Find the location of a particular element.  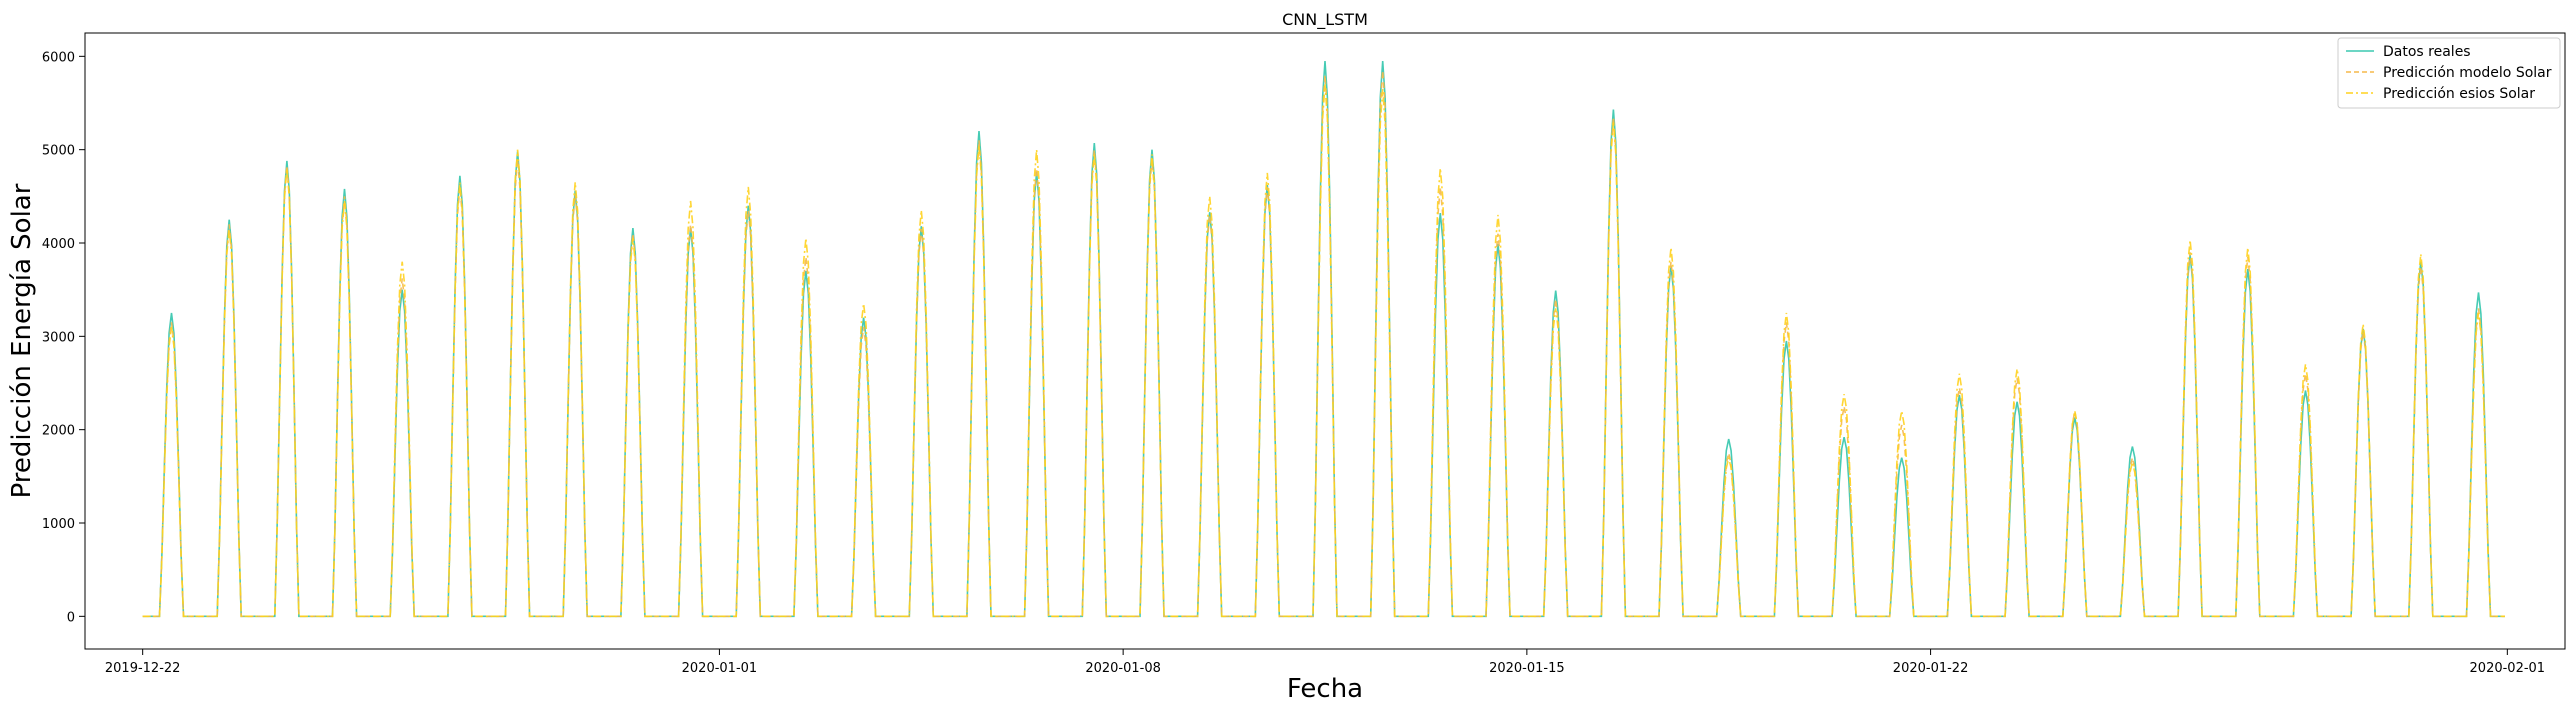

x-axis-title: Fecha is located at coordinates (1325, 689).